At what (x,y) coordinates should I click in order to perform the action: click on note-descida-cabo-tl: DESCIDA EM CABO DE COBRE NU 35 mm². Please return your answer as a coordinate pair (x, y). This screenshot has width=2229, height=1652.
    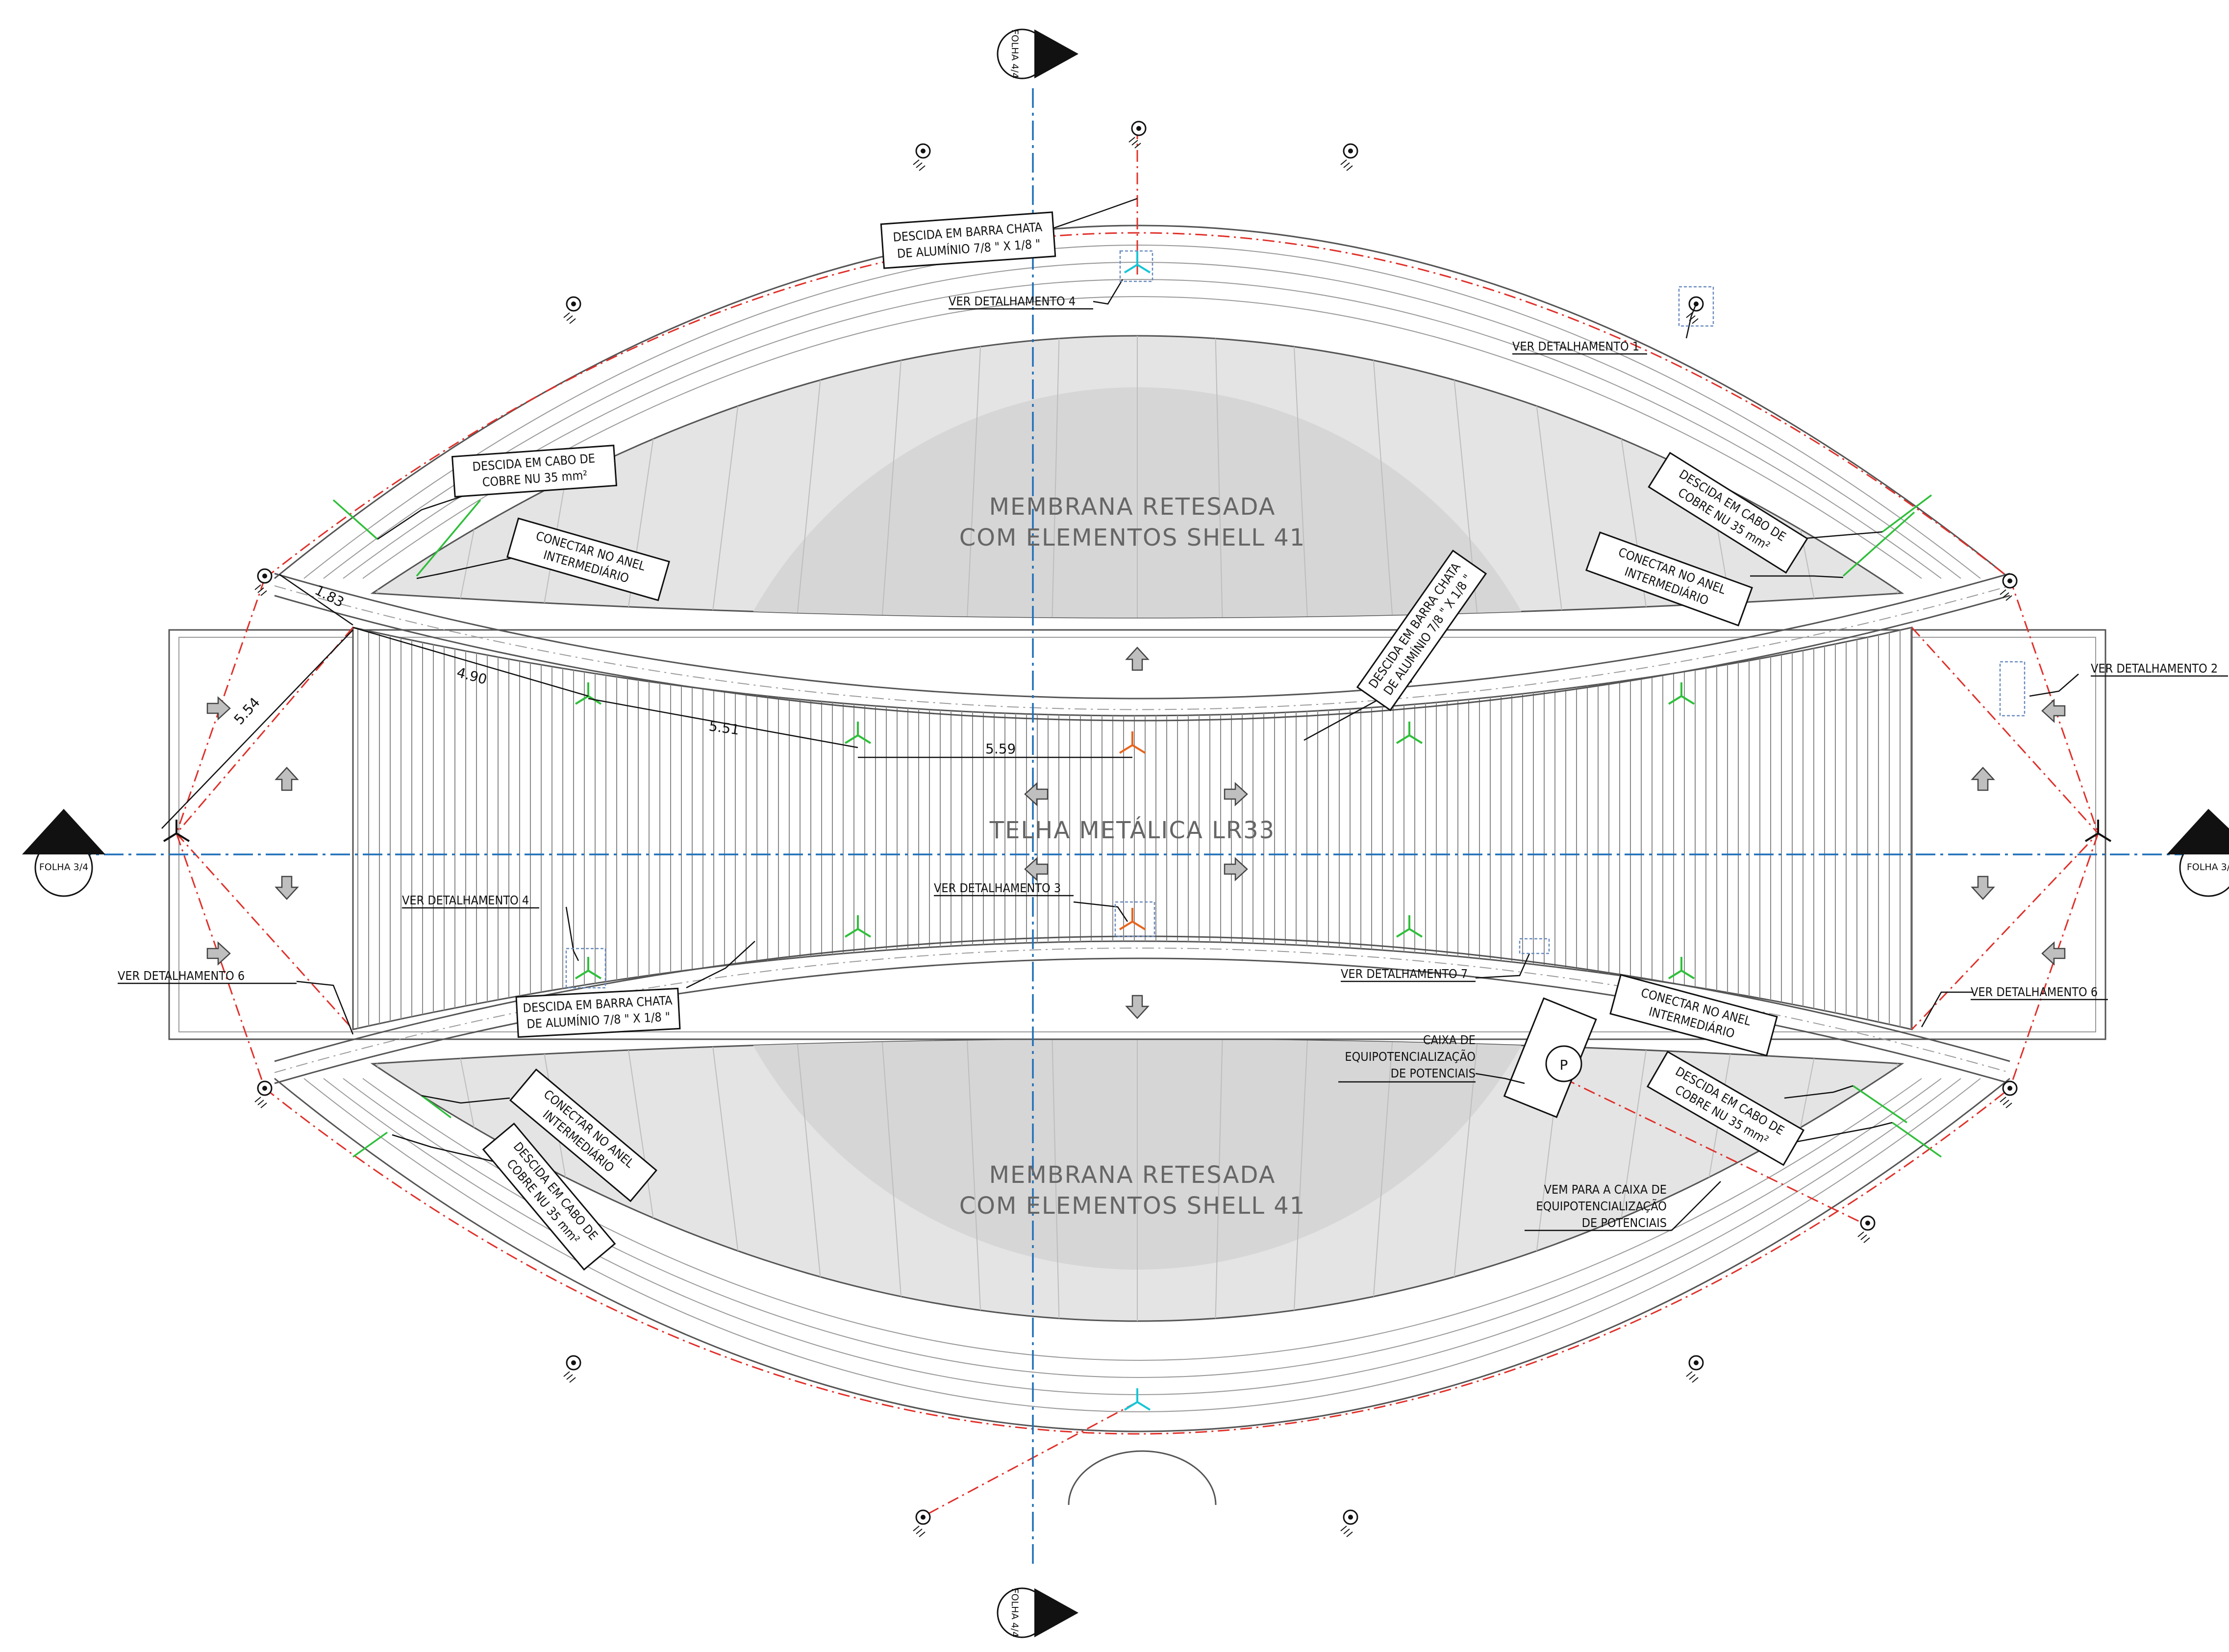
    Looking at the image, I should click on (534, 471).